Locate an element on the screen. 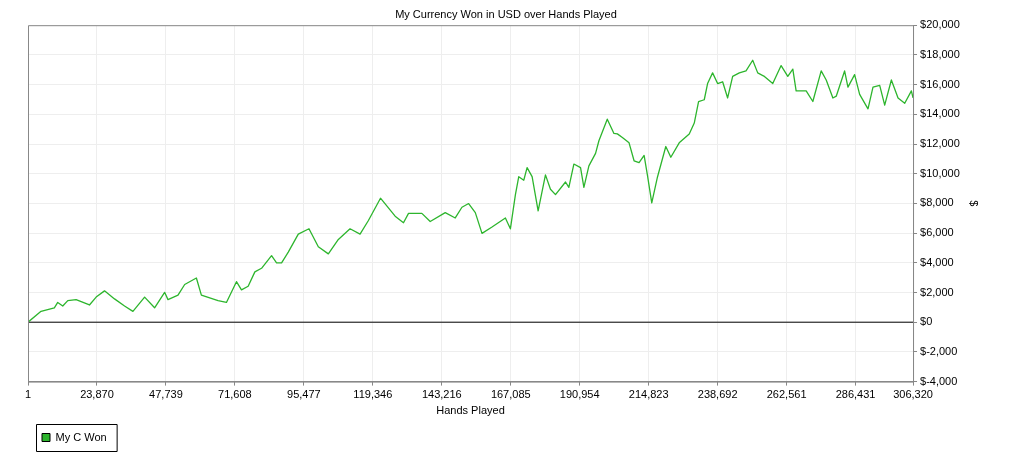 The image size is (1024, 457). x-tick-label: 143,216 is located at coordinates (441, 394).